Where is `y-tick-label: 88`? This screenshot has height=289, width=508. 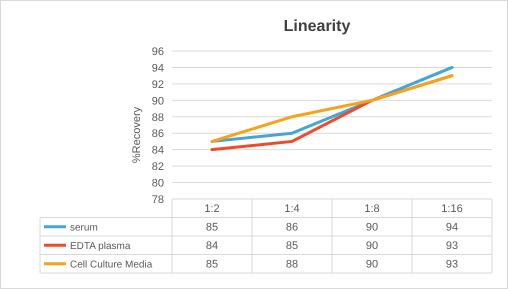
y-tick-label: 88 is located at coordinates (158, 118).